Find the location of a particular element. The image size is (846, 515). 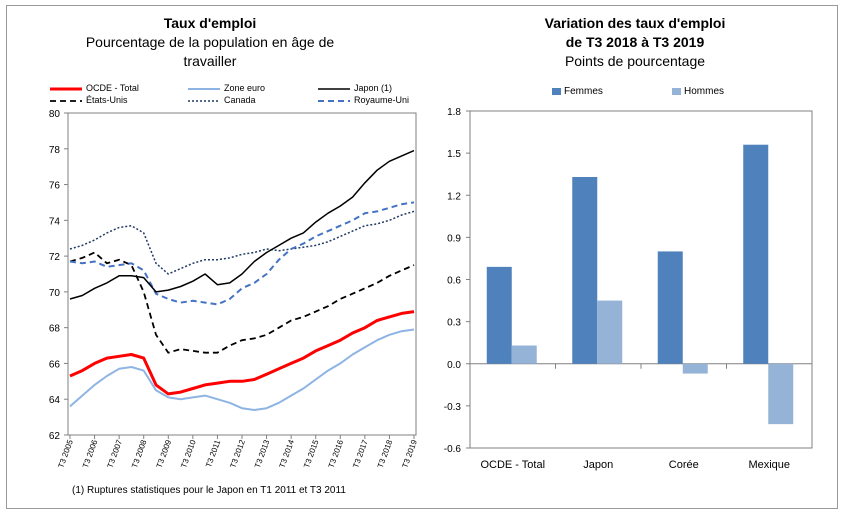

right-chart-subtitle: Points de pourcentage is located at coordinates (635, 61).